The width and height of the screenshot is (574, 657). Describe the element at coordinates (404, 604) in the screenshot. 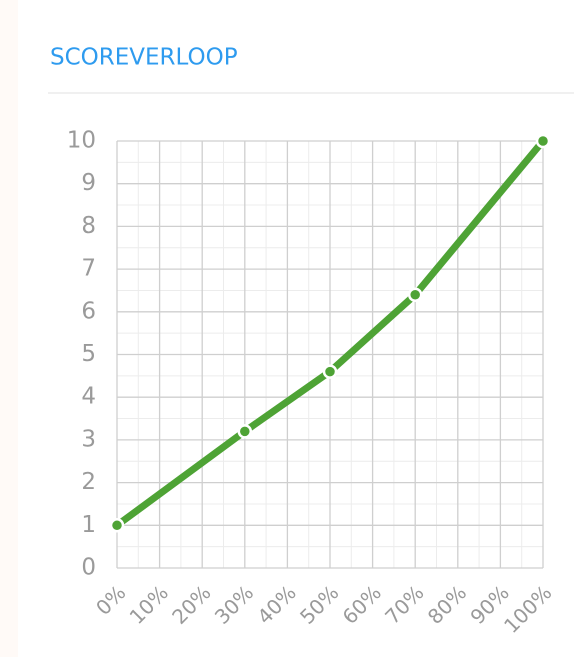

I see `x-tick-label: 70%` at that location.